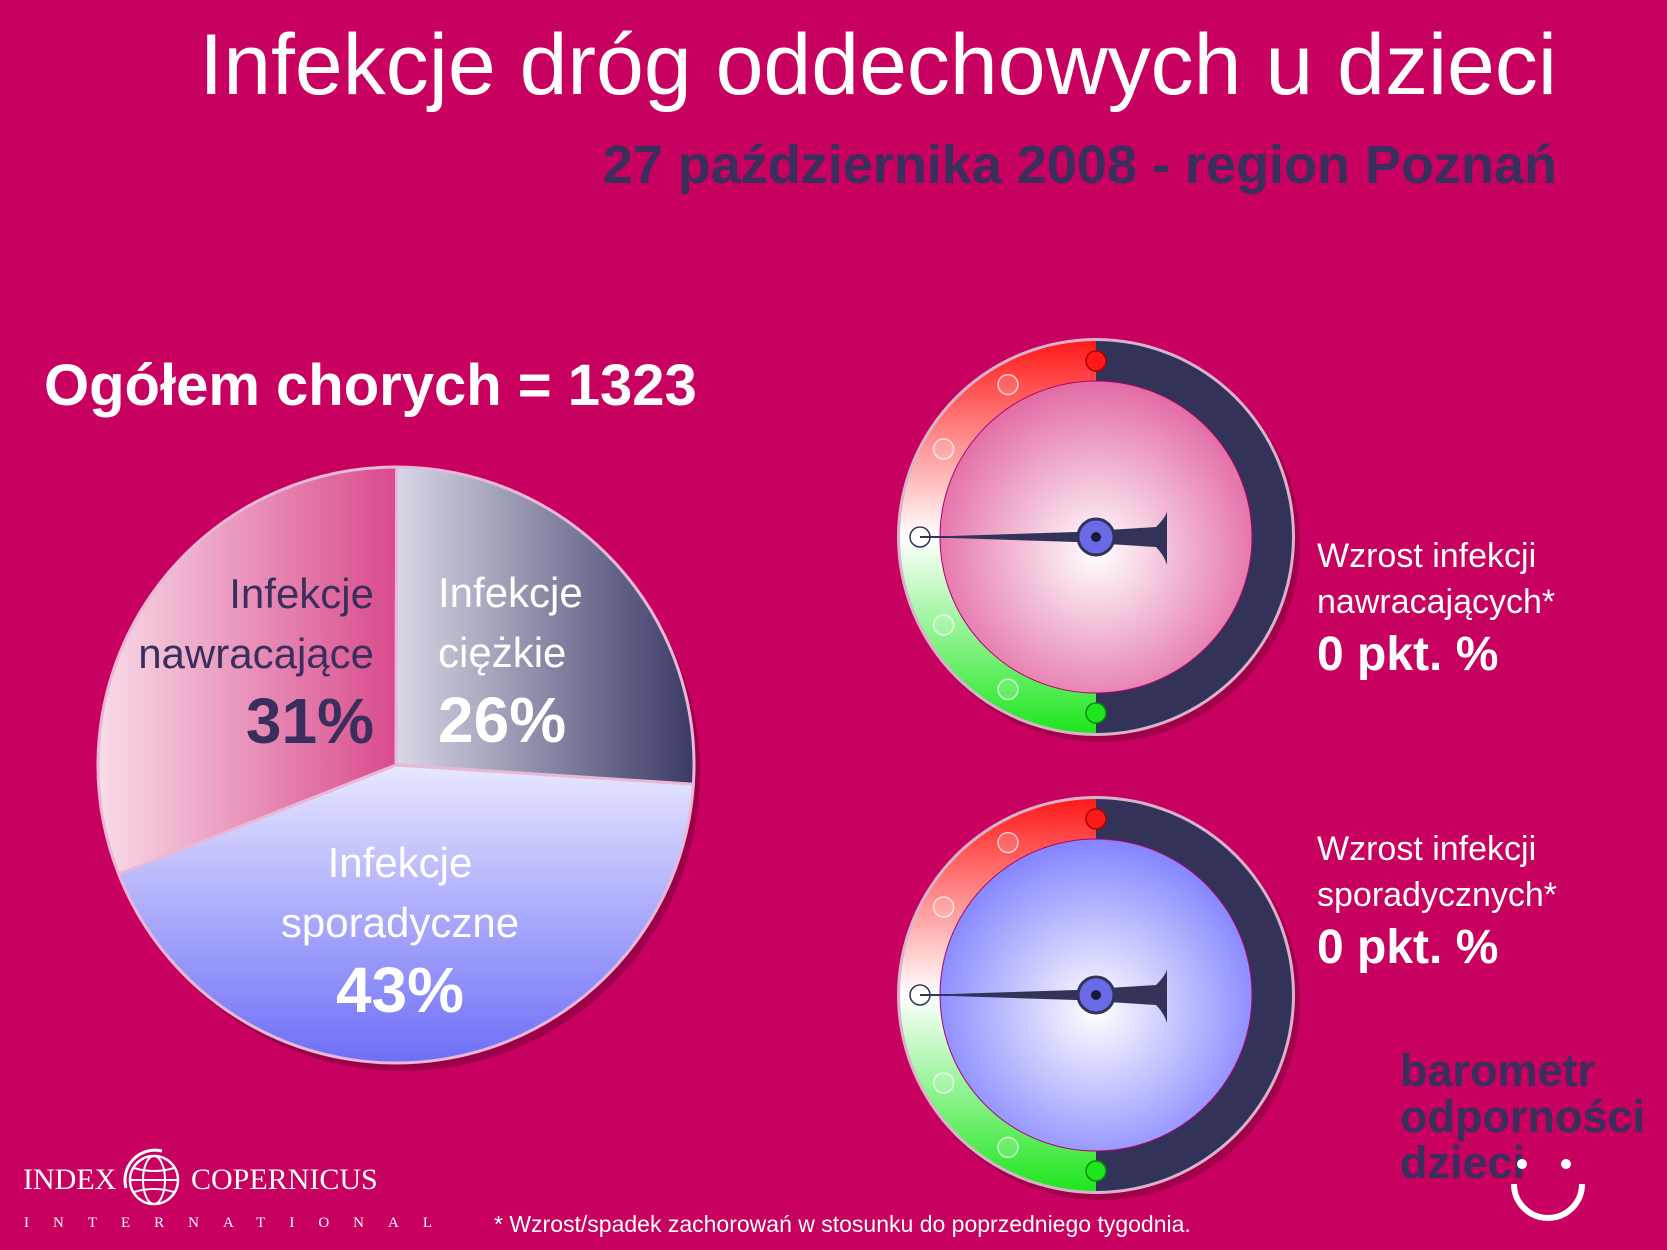  I want to click on pie-label-severe-line2: ciężkie, so click(502, 652).